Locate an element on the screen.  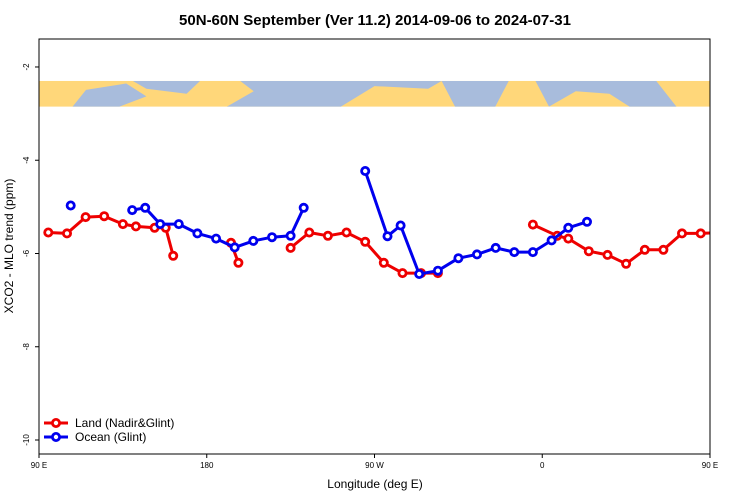
y-tick-label: -8 is located at coordinates (26, 347).